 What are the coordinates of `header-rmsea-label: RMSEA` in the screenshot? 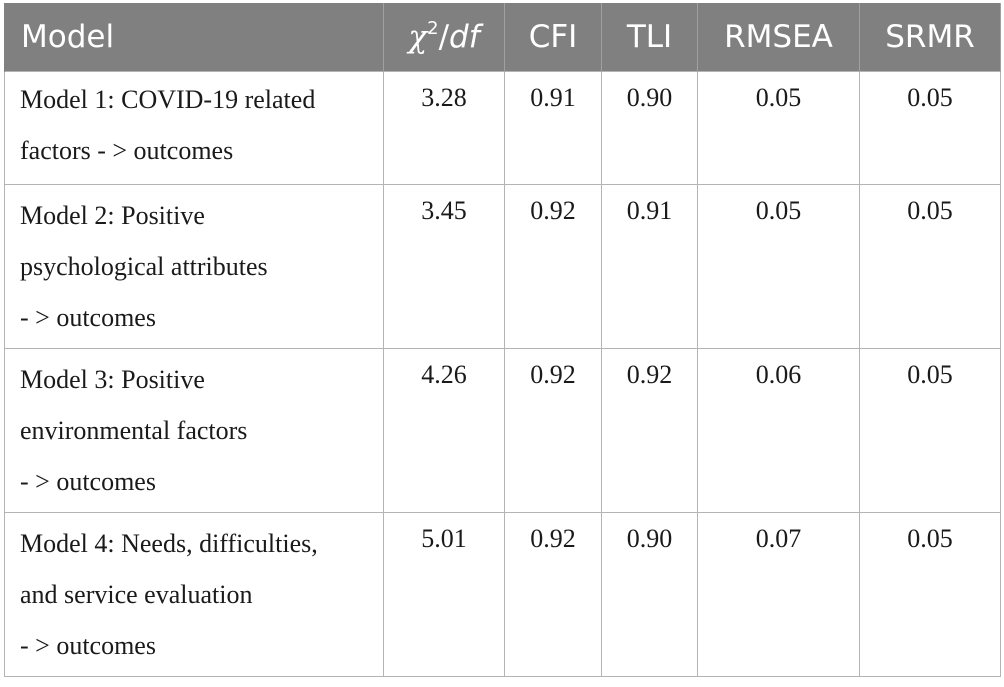 It's located at (778, 37).